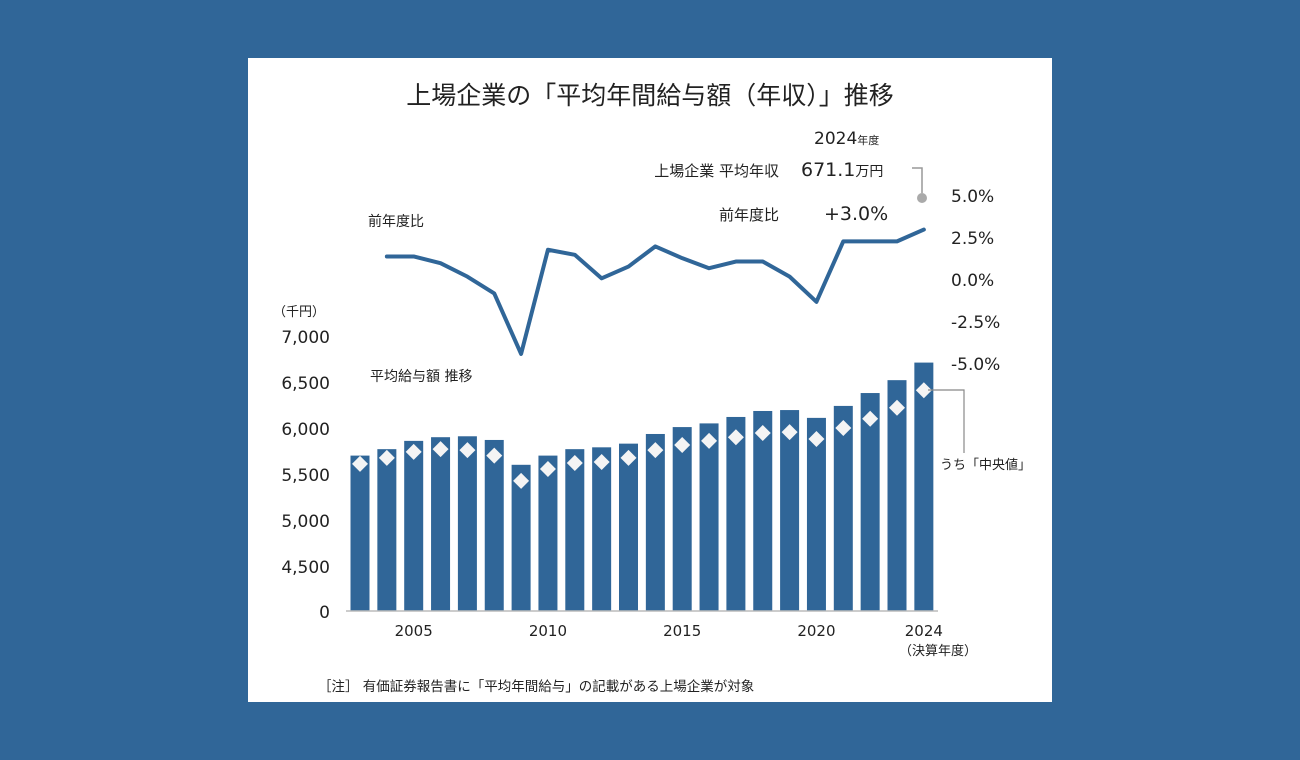  Describe the element at coordinates (414, 631) in the screenshot. I see `x-axis-tick-label: 2005` at that location.